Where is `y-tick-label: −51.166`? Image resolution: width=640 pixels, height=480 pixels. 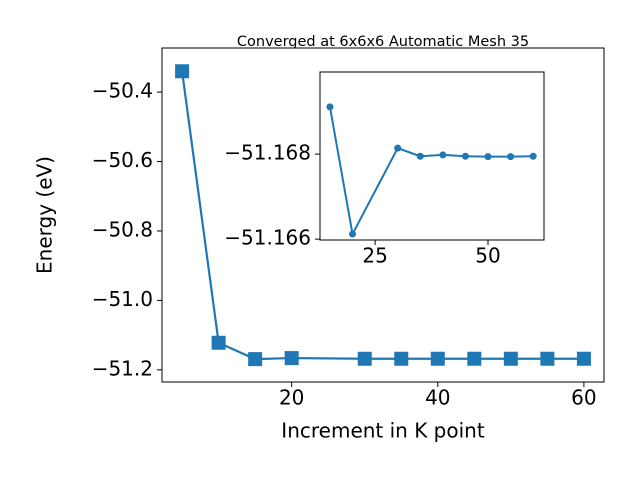 y-tick-label: −51.166 is located at coordinates (267, 238).